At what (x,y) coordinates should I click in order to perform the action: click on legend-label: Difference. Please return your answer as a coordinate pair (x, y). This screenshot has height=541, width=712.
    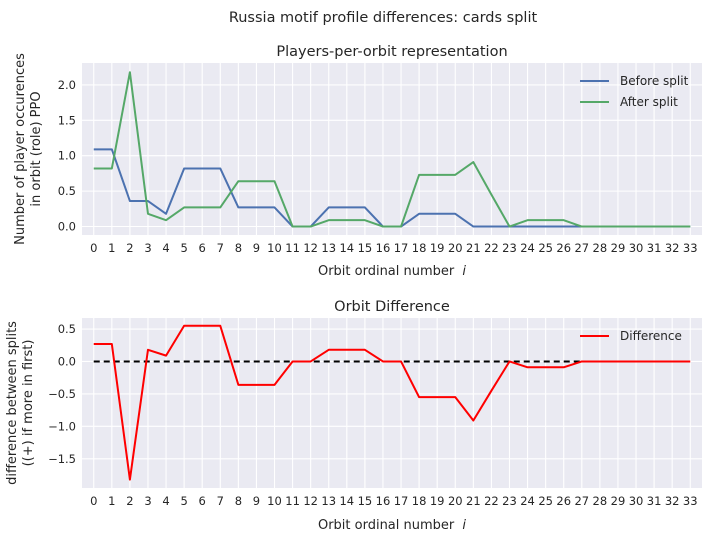
    Looking at the image, I should click on (651, 336).